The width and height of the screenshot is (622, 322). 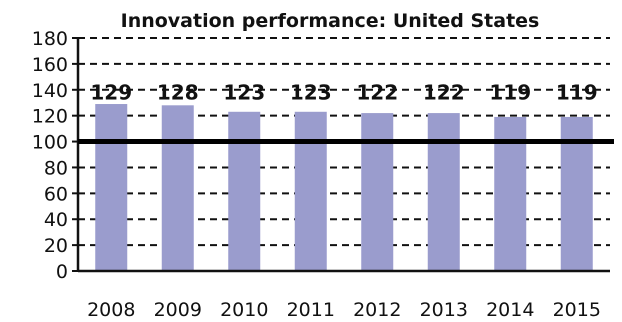 I want to click on x-tick-label-2014: 2014, so click(x=510, y=310).